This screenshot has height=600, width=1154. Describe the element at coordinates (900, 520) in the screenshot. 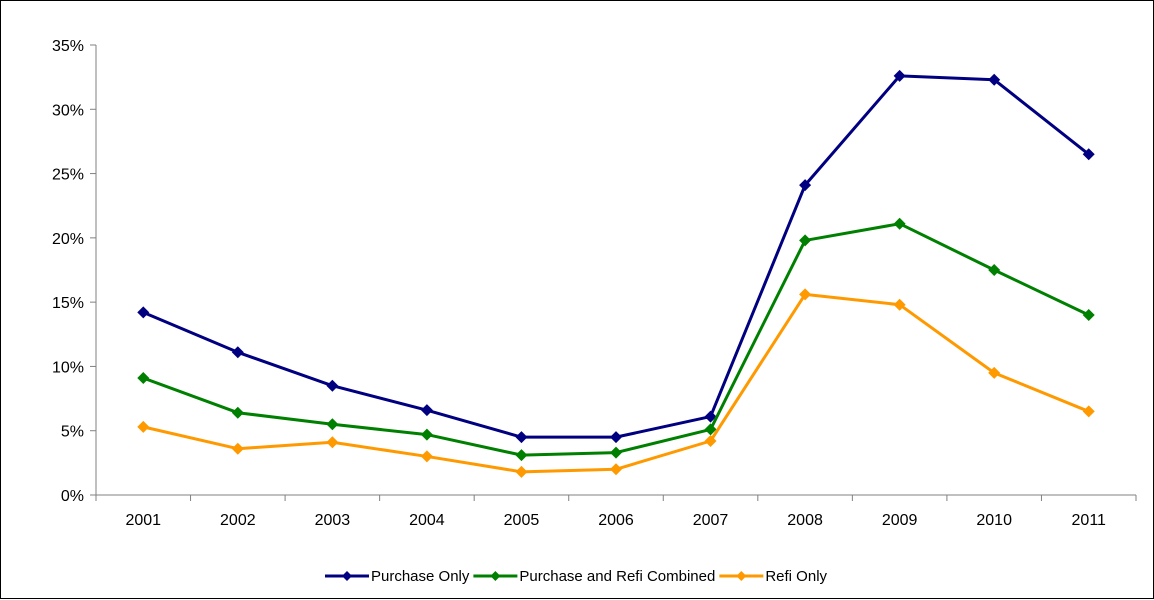

I see `x-tick-label: 2009` at that location.